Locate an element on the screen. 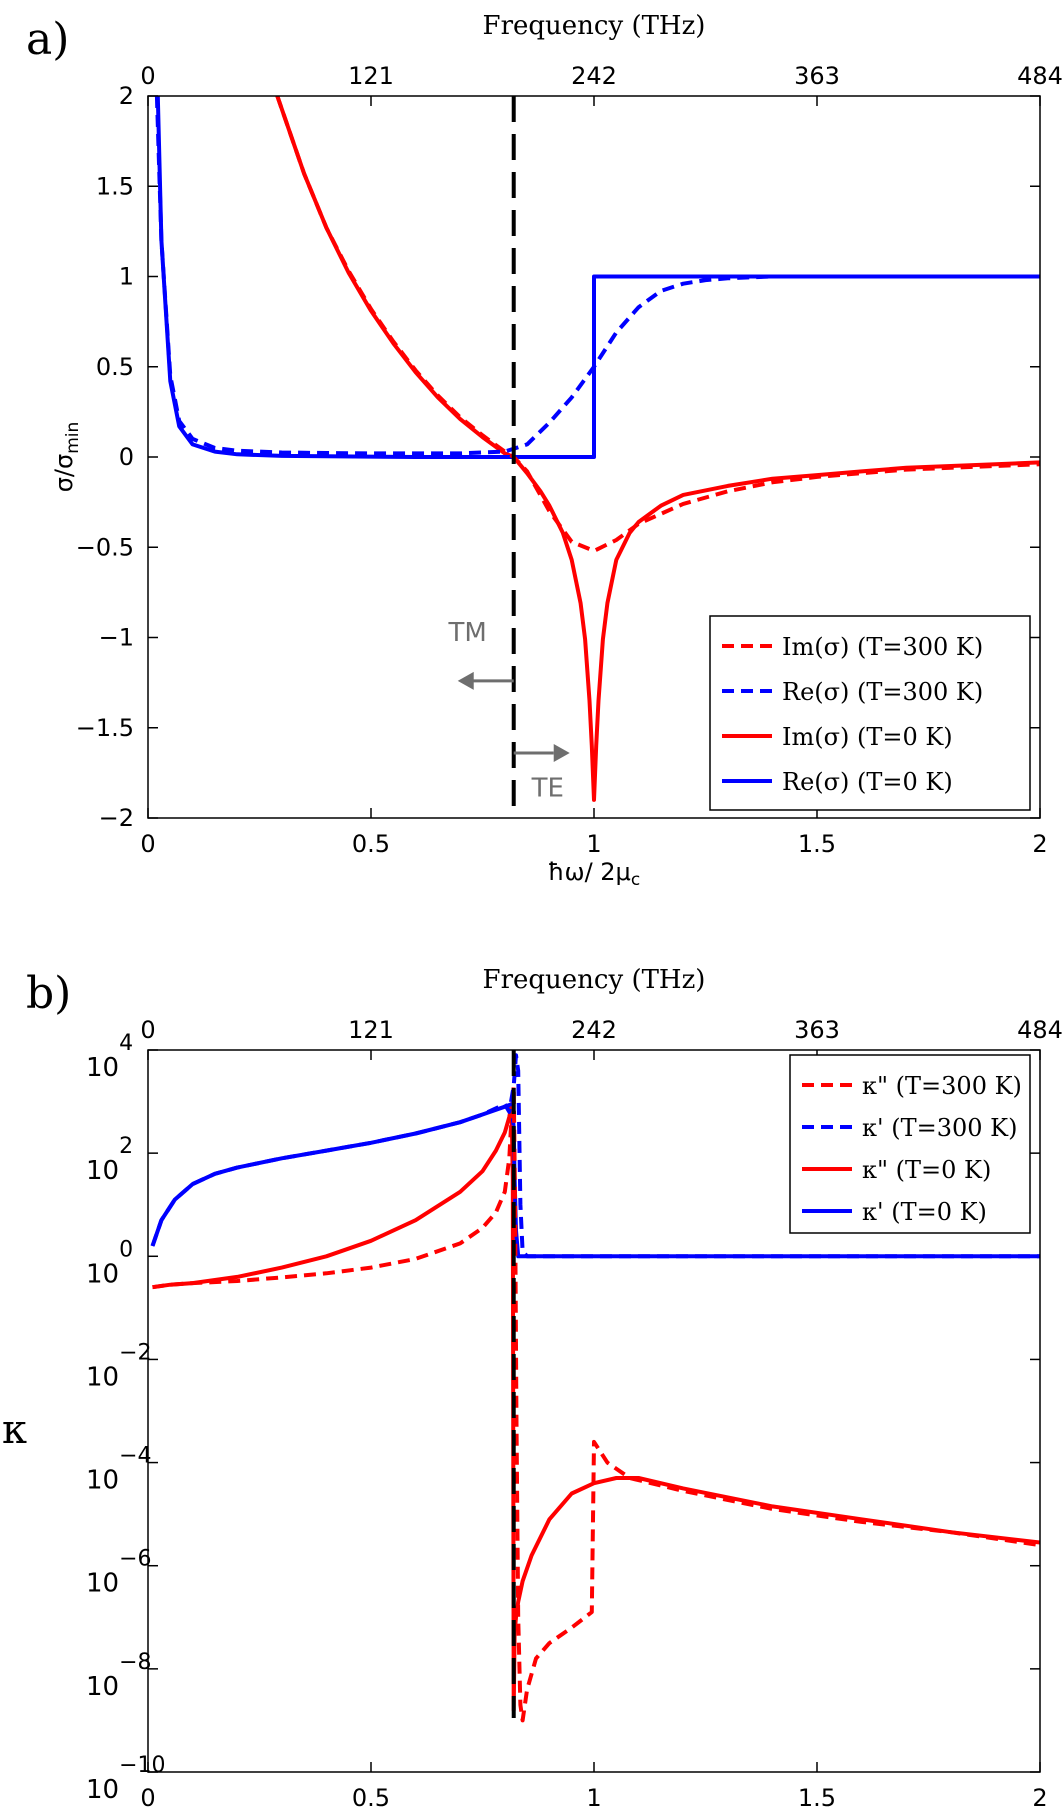 The width and height of the screenshot is (1063, 1813). y-tick-label: 1.5 is located at coordinates (115, 186).